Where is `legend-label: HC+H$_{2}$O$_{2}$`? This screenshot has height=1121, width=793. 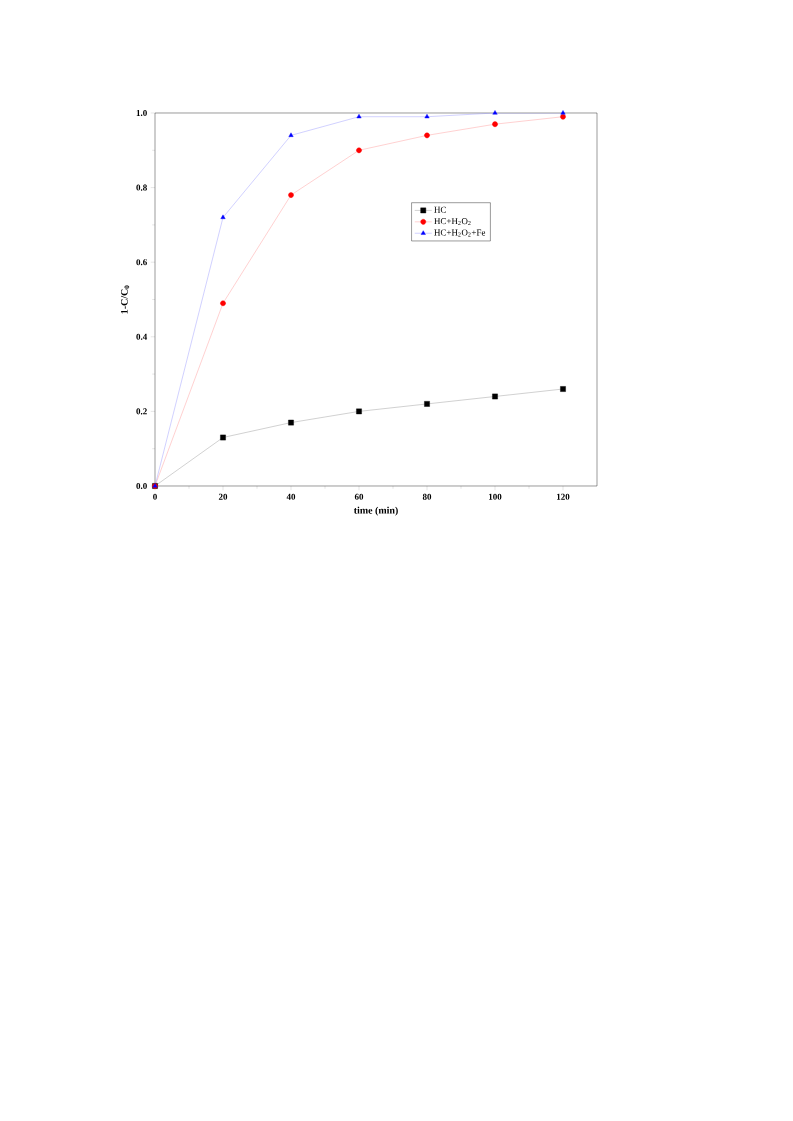
legend-label: HC+H$_{2}$O$_{2}$ is located at coordinates (452, 222).